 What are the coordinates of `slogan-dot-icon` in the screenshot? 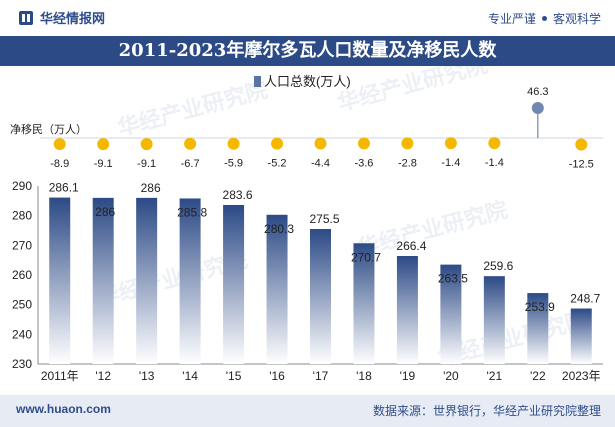 It's located at (544, 18).